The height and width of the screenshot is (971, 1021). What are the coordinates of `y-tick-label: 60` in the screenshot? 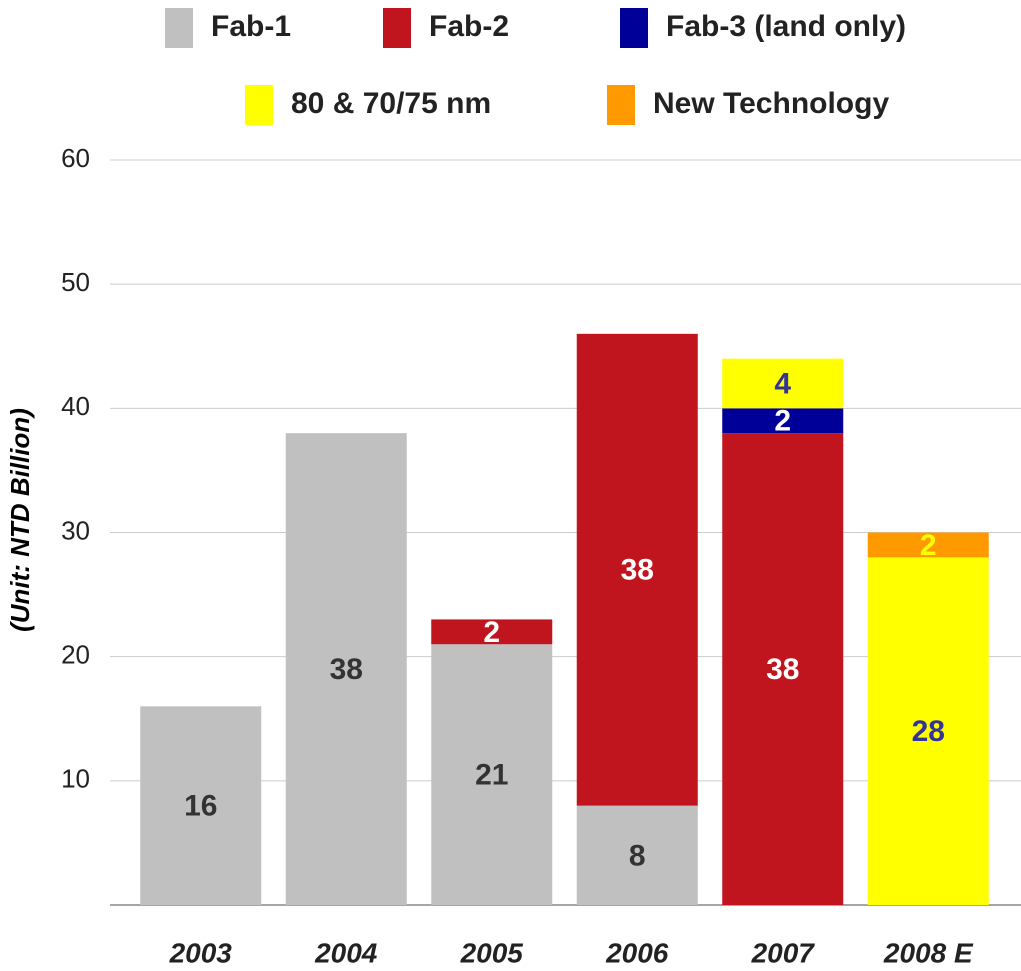 It's located at (75, 158).